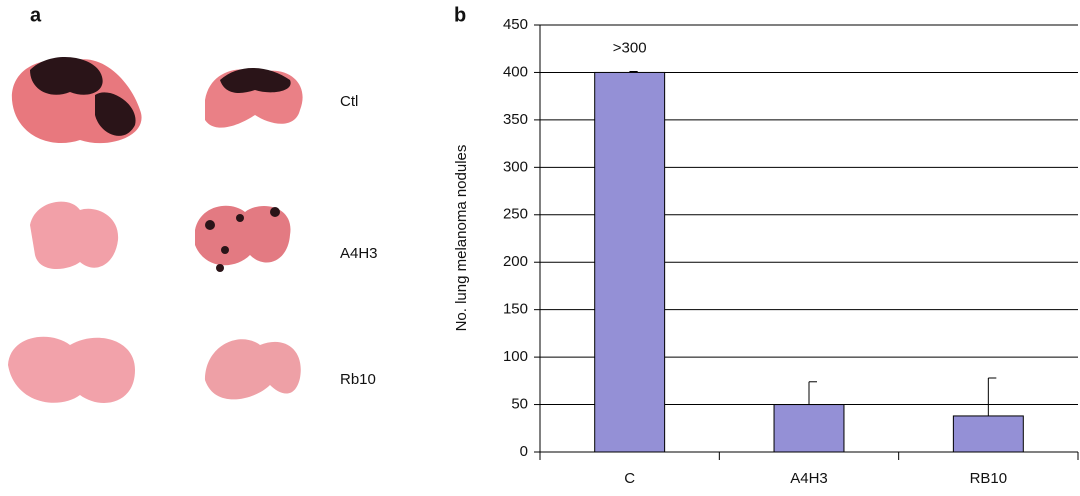 Image resolution: width=1080 pixels, height=496 pixels. Describe the element at coordinates (349, 101) in the screenshot. I see `row-label: Ctl` at that location.